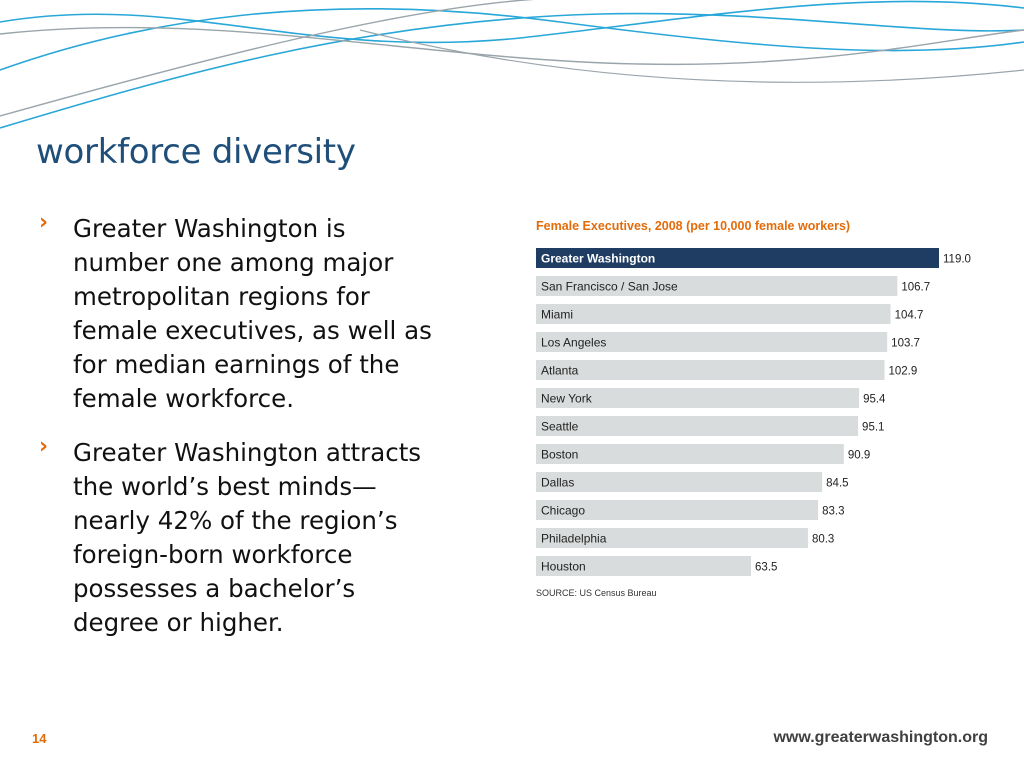 This screenshot has width=1024, height=768. What do you see at coordinates (609, 287) in the screenshot?
I see `bar-category-label: San Francisco / San Jose` at bounding box center [609, 287].